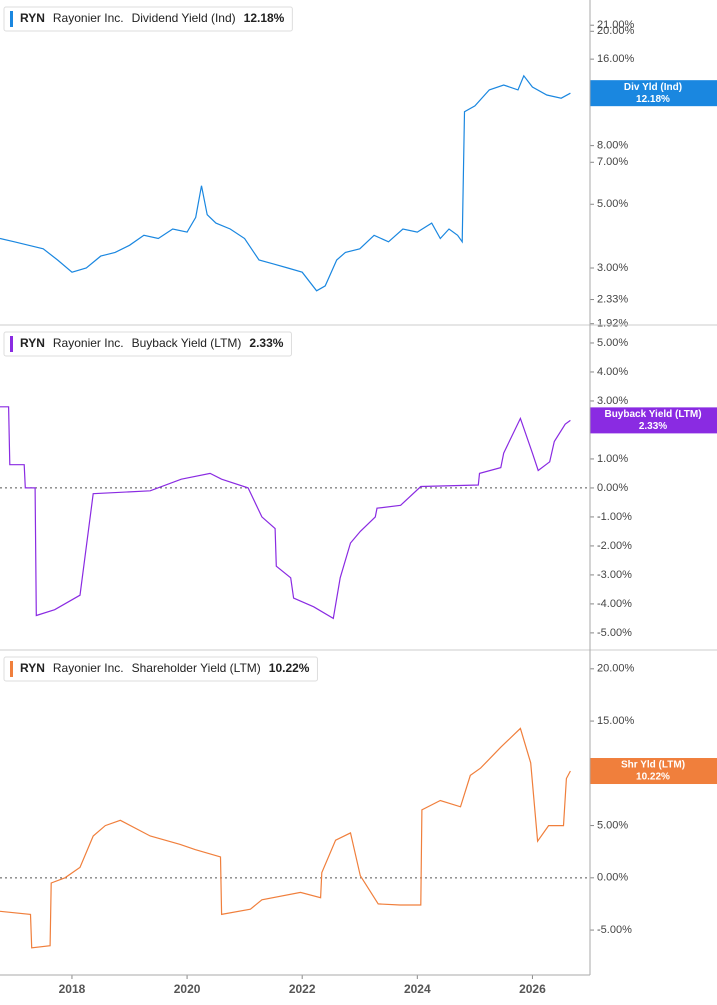  Describe the element at coordinates (196, 668) in the screenshot. I see `legend-series: Shareholder Yield (LTM)` at that location.